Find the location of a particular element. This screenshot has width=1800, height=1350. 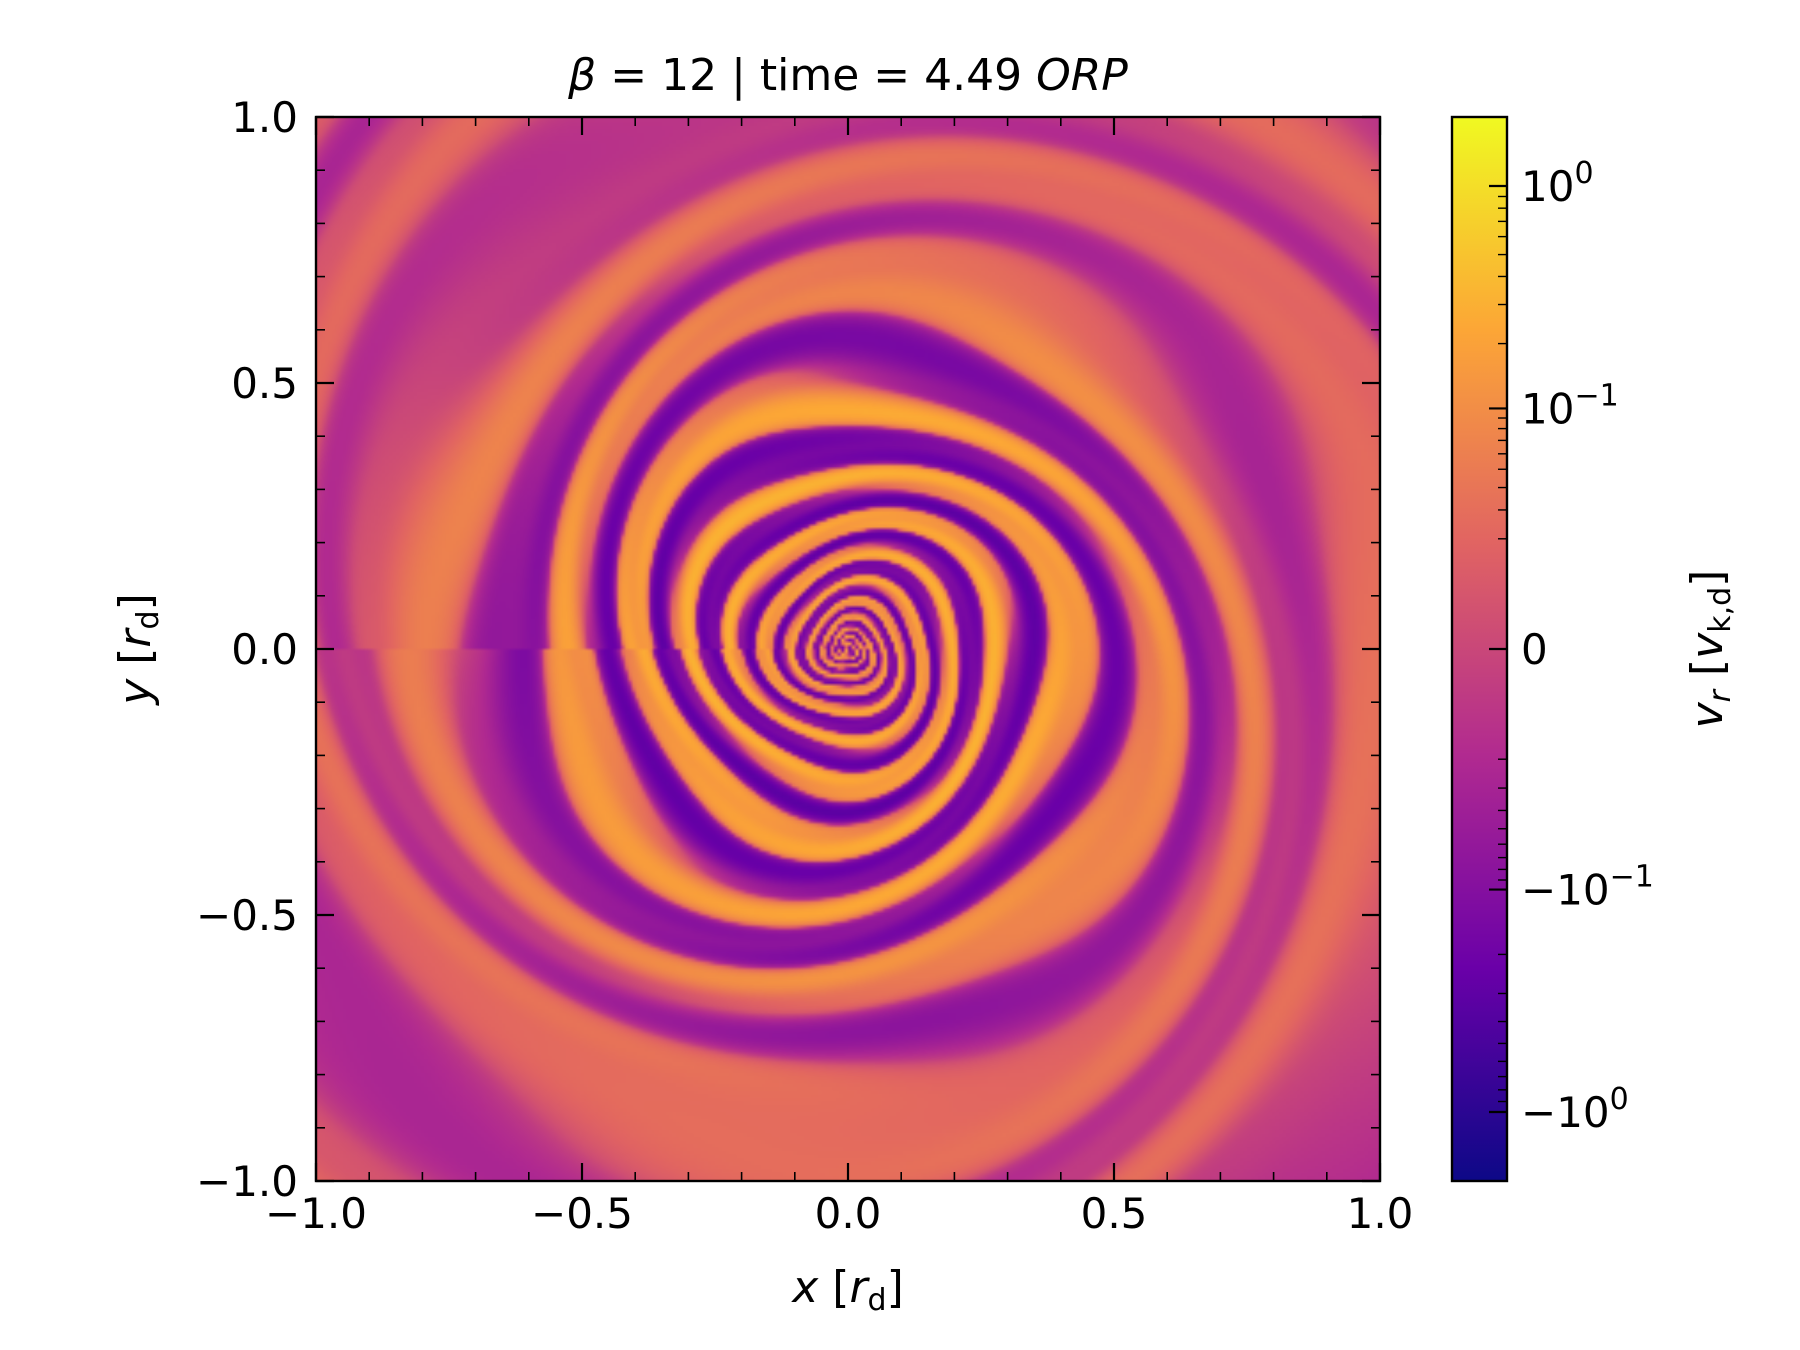

x-tick-label: −0.5 is located at coordinates (582, 1213).